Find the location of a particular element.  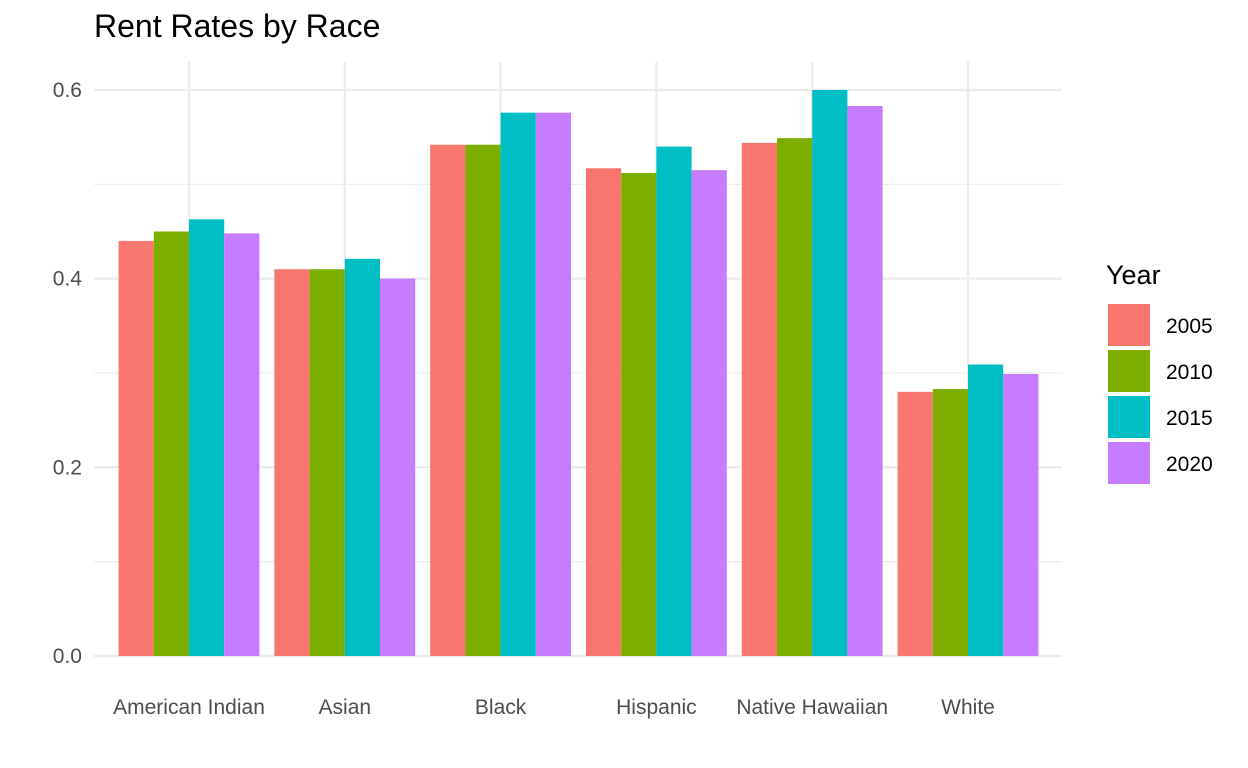

bar-native-hawaiian-2005 is located at coordinates (759, 399).